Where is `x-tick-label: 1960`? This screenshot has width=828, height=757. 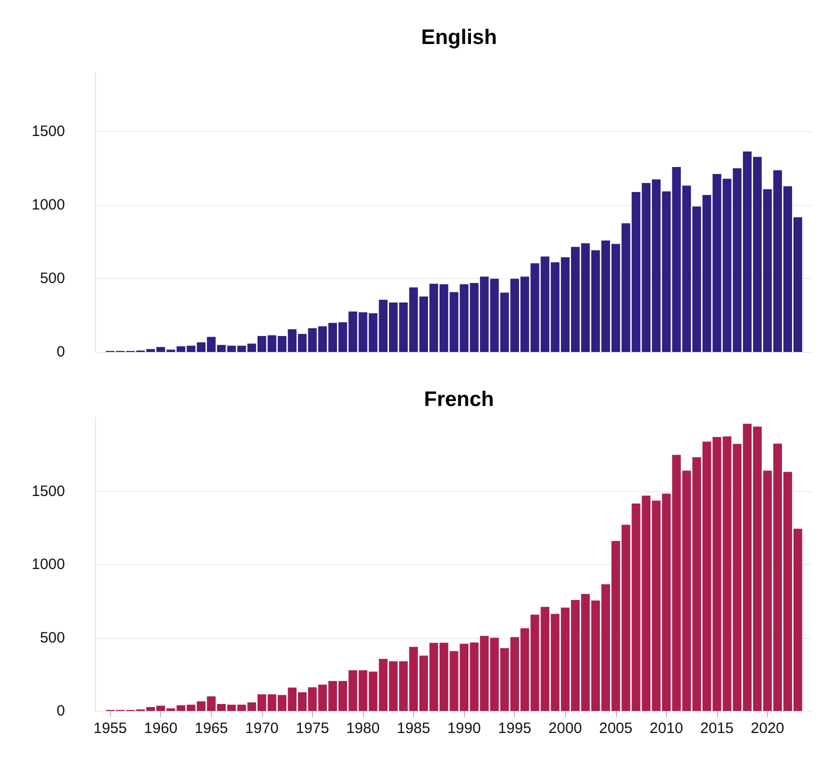 x-tick-label: 1960 is located at coordinates (161, 728).